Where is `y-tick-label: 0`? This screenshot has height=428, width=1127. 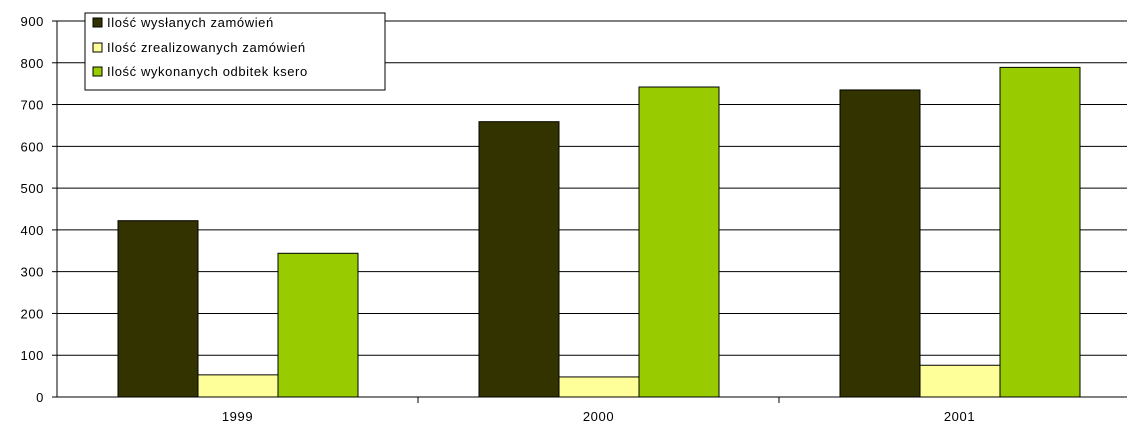
y-tick-label: 0 is located at coordinates (40, 397).